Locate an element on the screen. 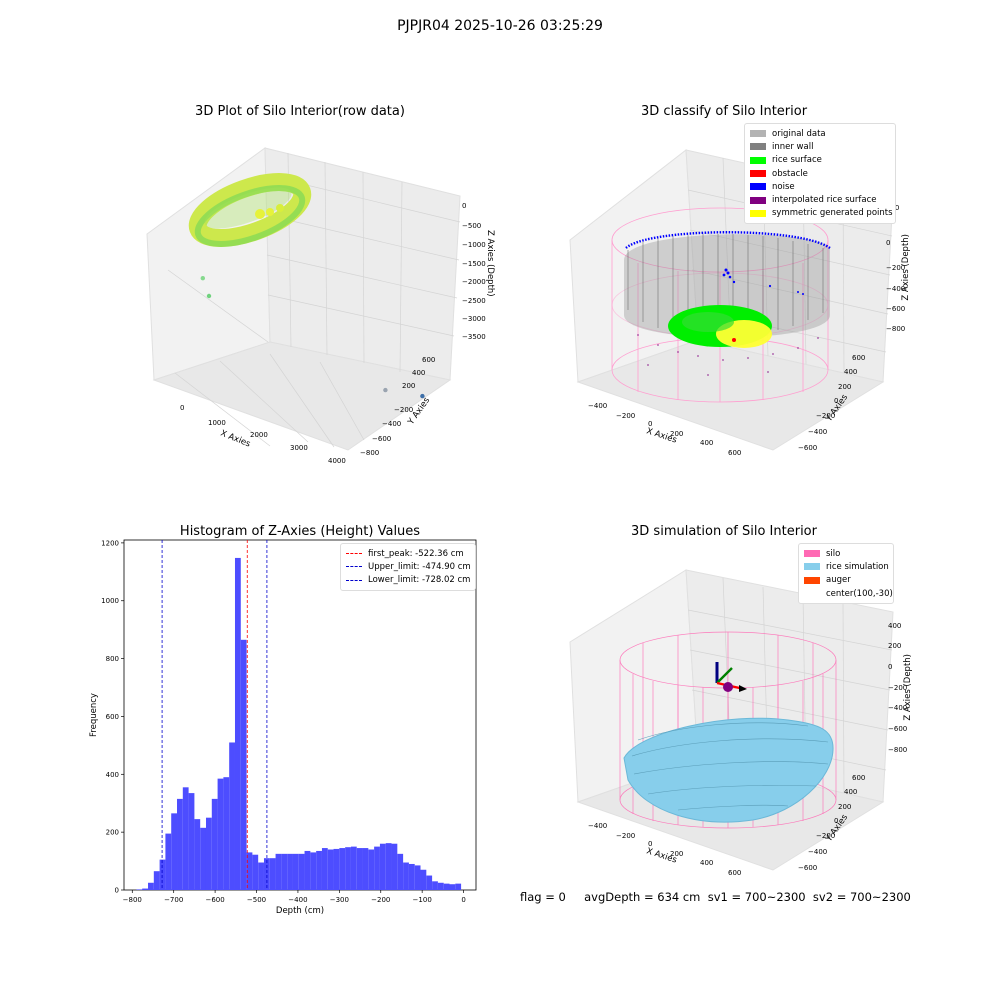  classify-interpolated-points is located at coordinates (728, 355).